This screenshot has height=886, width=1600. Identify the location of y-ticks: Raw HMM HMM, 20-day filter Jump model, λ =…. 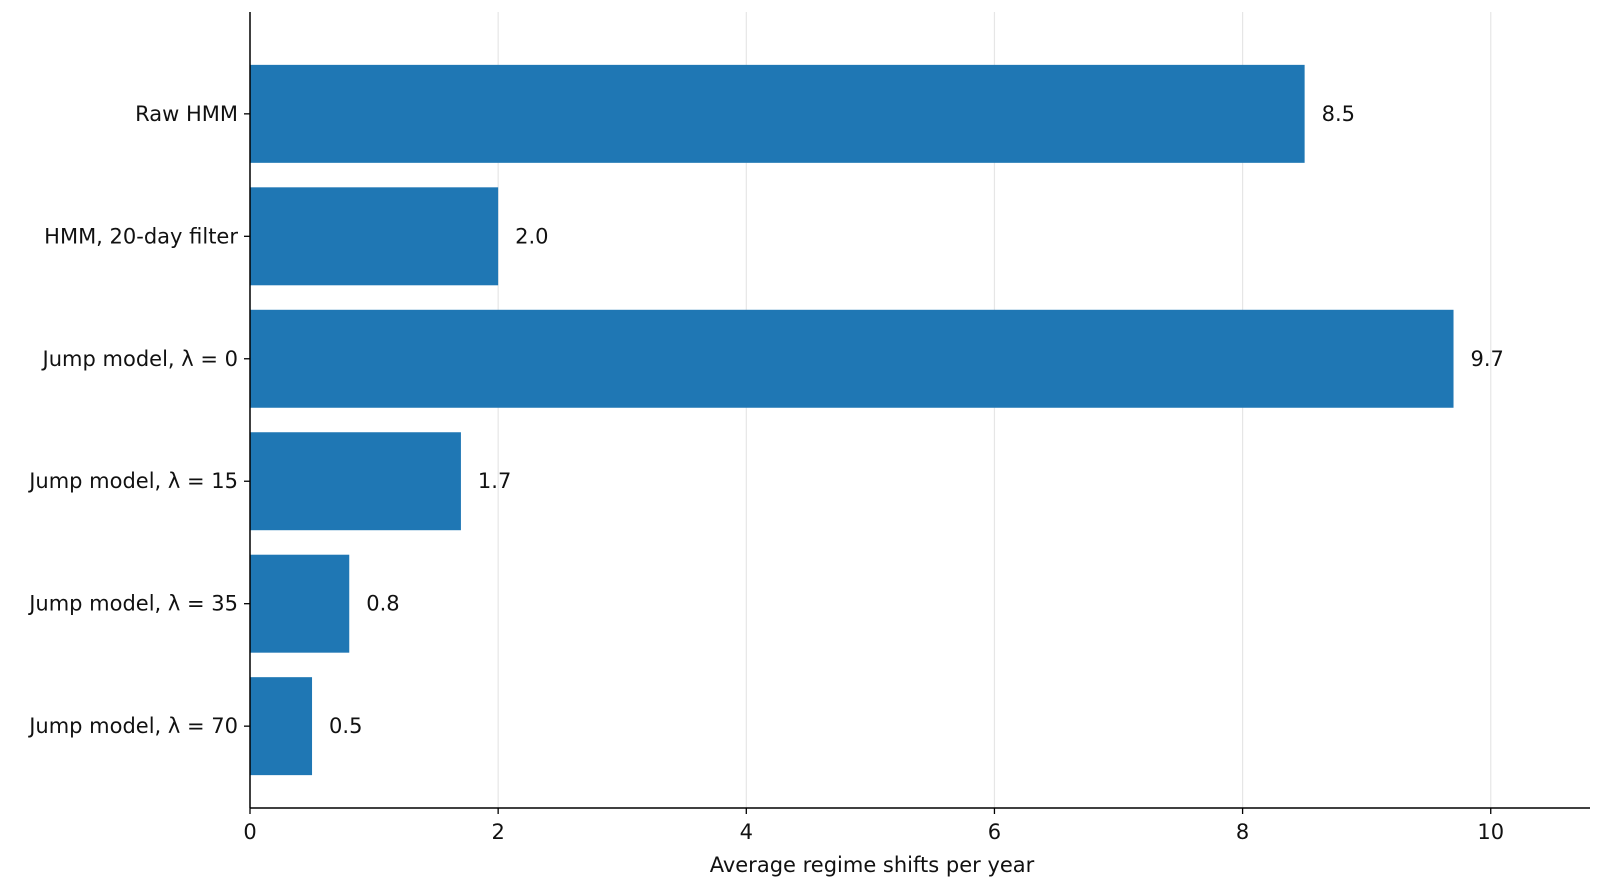
(138, 420).